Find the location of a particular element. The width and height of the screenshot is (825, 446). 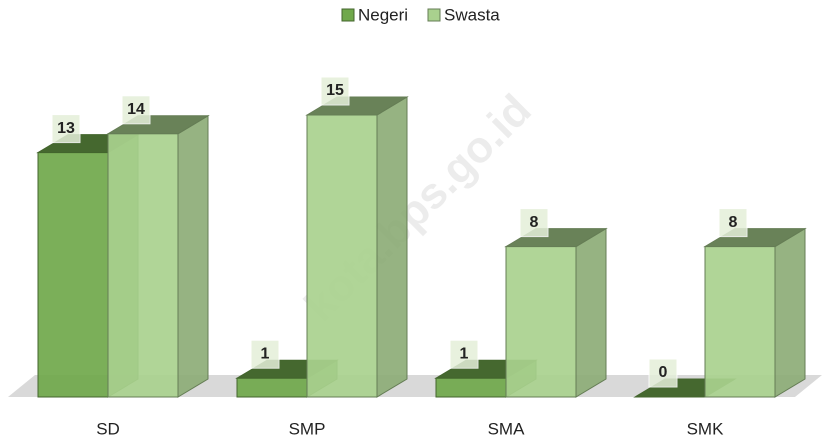

data-label: 0 is located at coordinates (663, 372).